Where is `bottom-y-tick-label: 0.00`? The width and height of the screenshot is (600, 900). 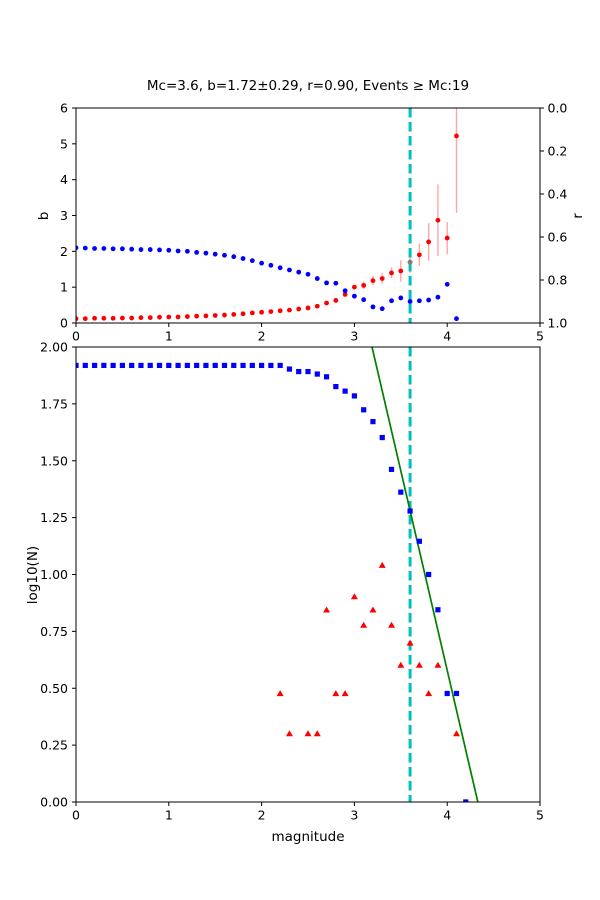
bottom-y-tick-label: 0.00 is located at coordinates (54, 802).